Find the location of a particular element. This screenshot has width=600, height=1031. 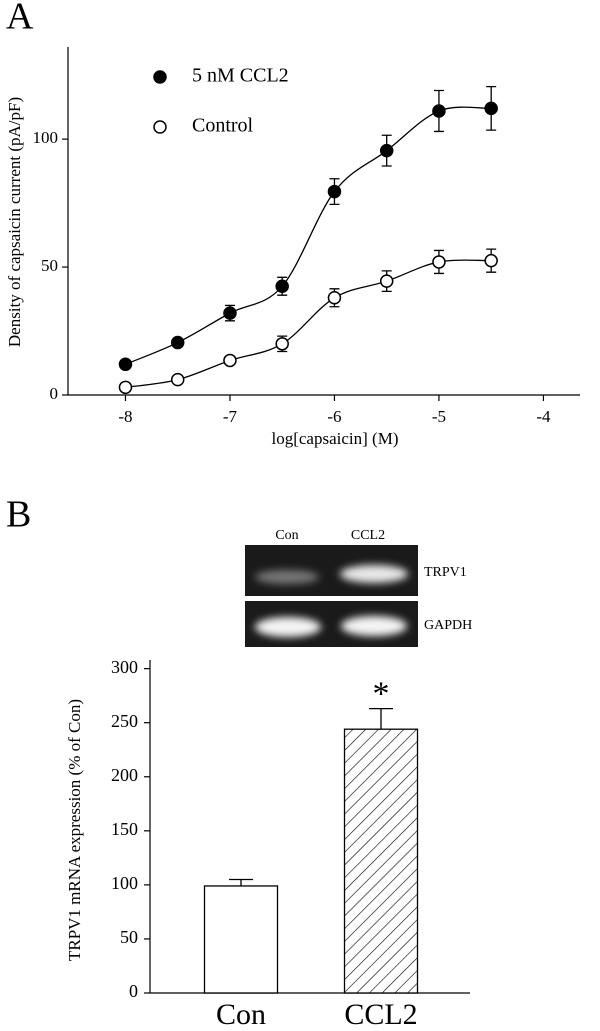

panel-label: B is located at coordinates (18, 515).